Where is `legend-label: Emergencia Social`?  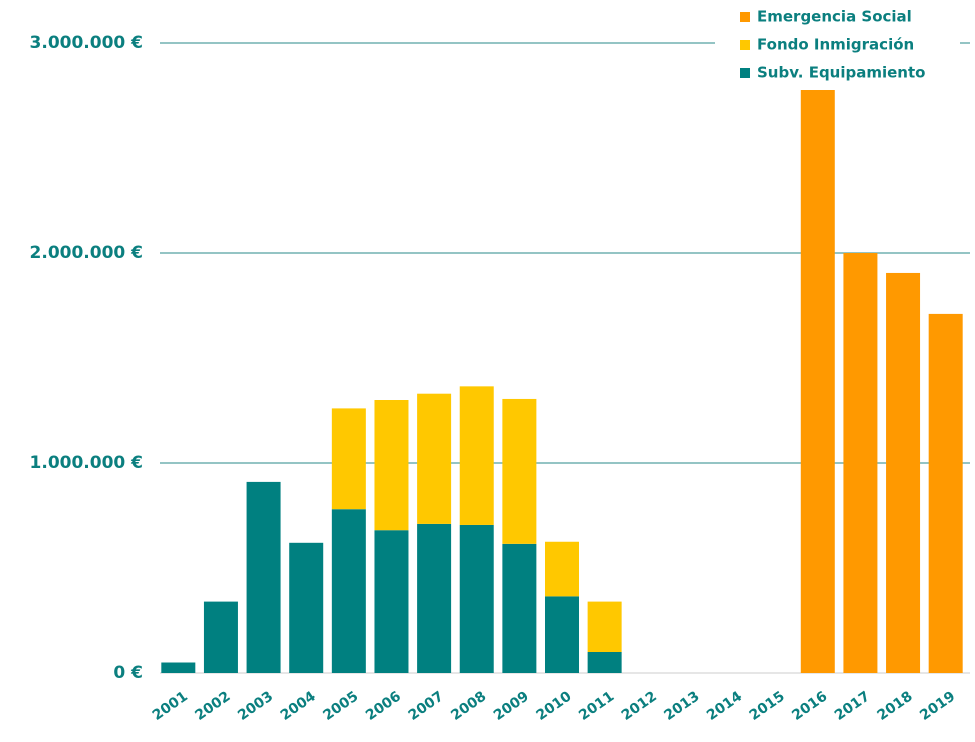 legend-label: Emergencia Social is located at coordinates (834, 17).